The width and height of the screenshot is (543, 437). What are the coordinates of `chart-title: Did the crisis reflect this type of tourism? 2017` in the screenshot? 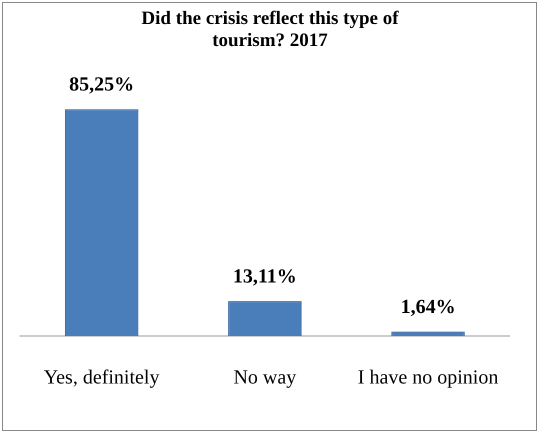 It's located at (270, 30).